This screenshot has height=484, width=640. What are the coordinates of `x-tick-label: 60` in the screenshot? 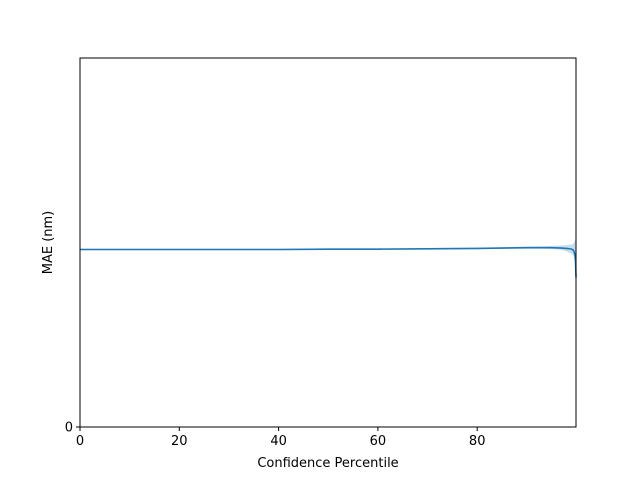 It's located at (378, 441).